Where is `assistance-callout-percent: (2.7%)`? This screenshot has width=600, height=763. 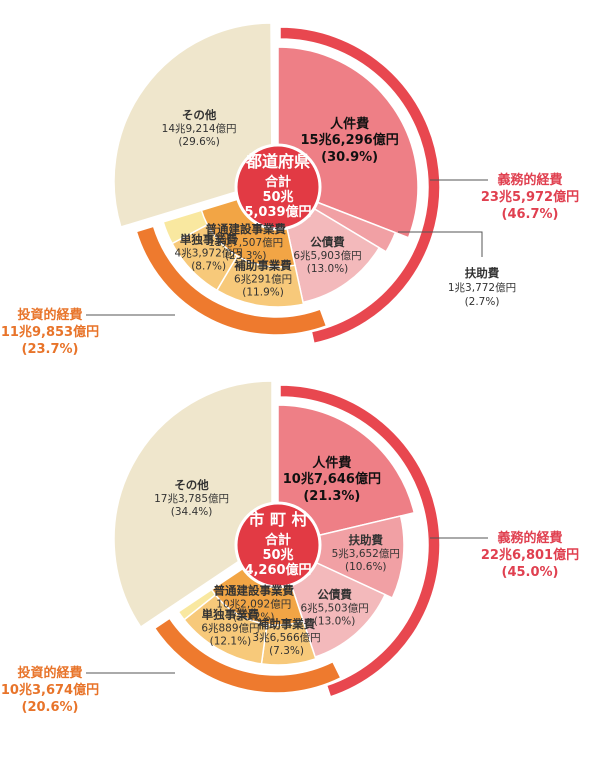
assistance-callout-percent: (2.7%) is located at coordinates (482, 302).